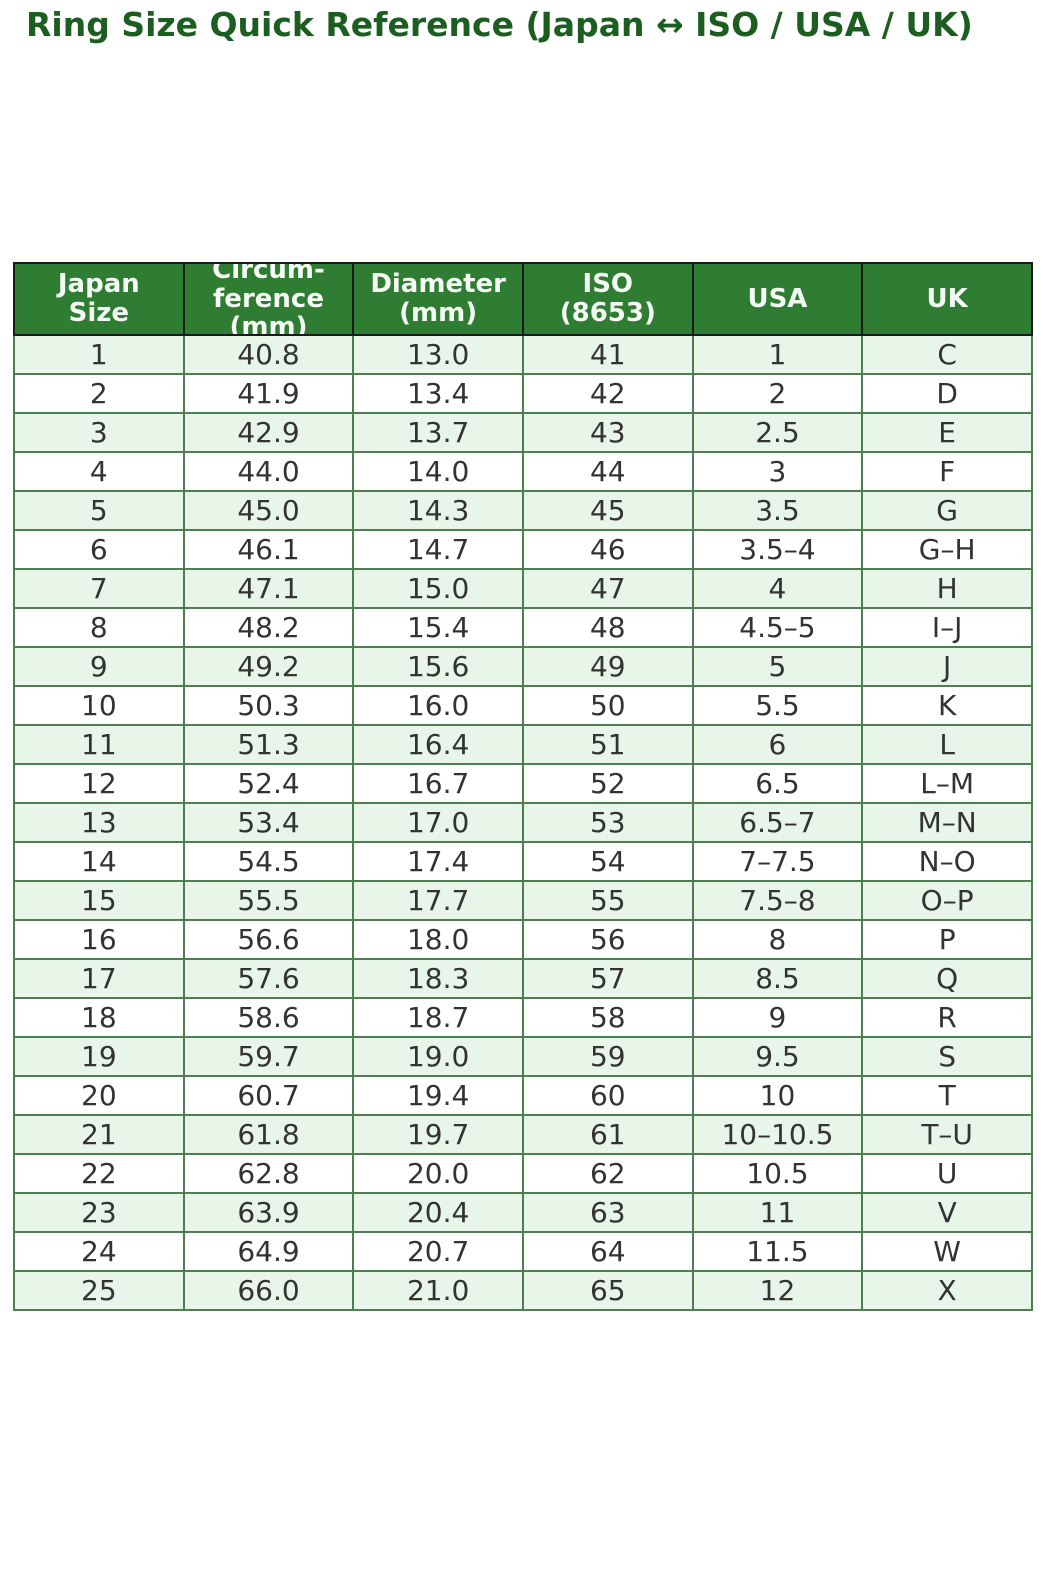  I want to click on cell-uk: M–N, so click(947, 822).